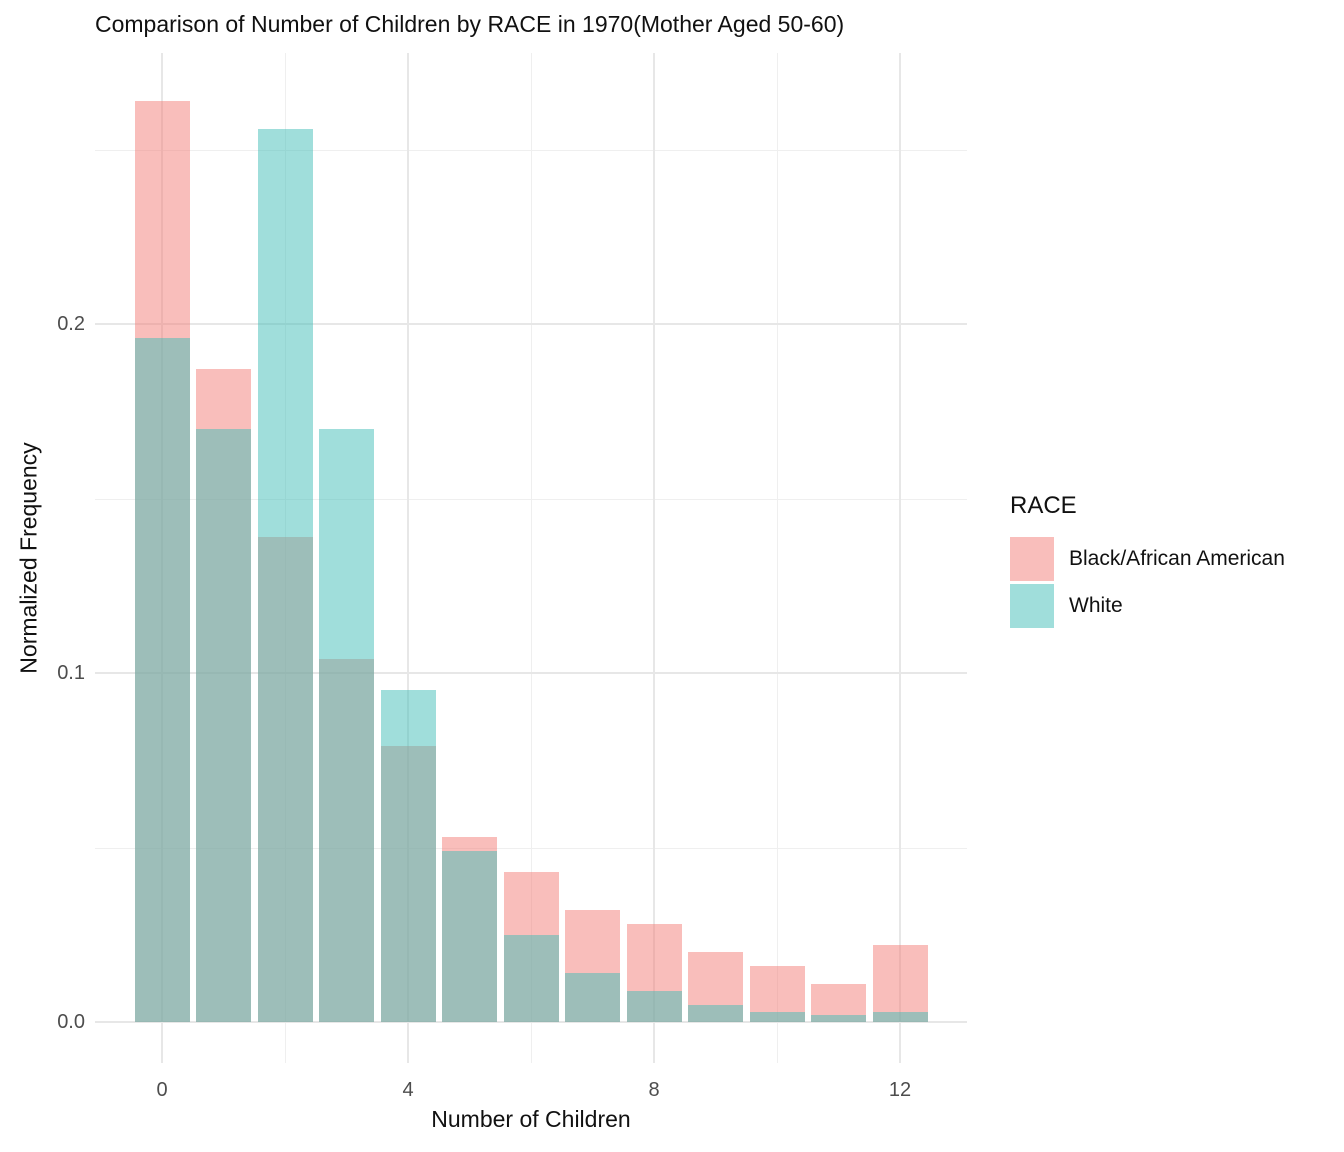 The image size is (1344, 1152). What do you see at coordinates (71, 324) in the screenshot?
I see `y-tick-label: 0.2` at bounding box center [71, 324].